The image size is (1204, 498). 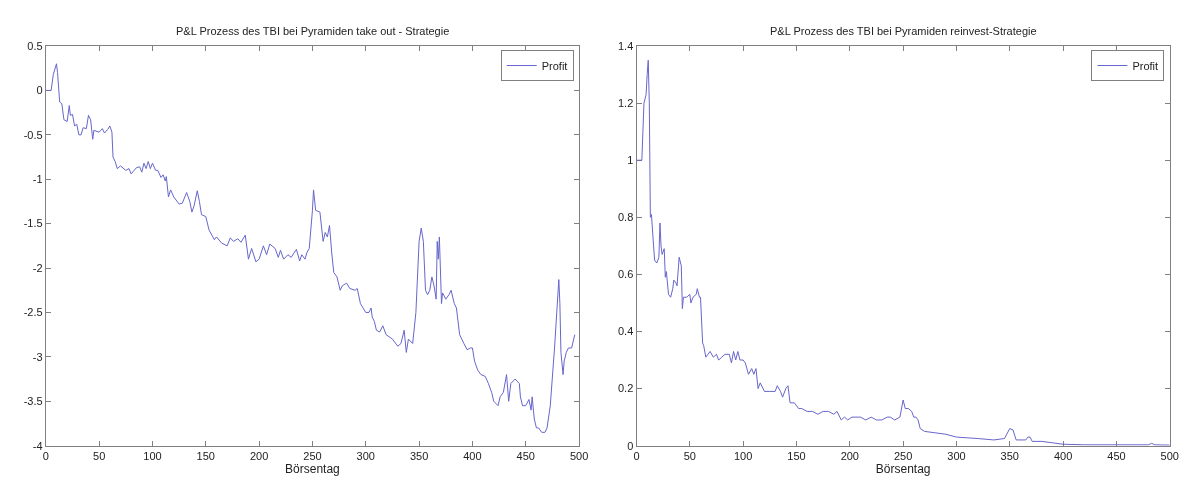 I want to click on y-tick-label: -2, so click(x=37, y=267).